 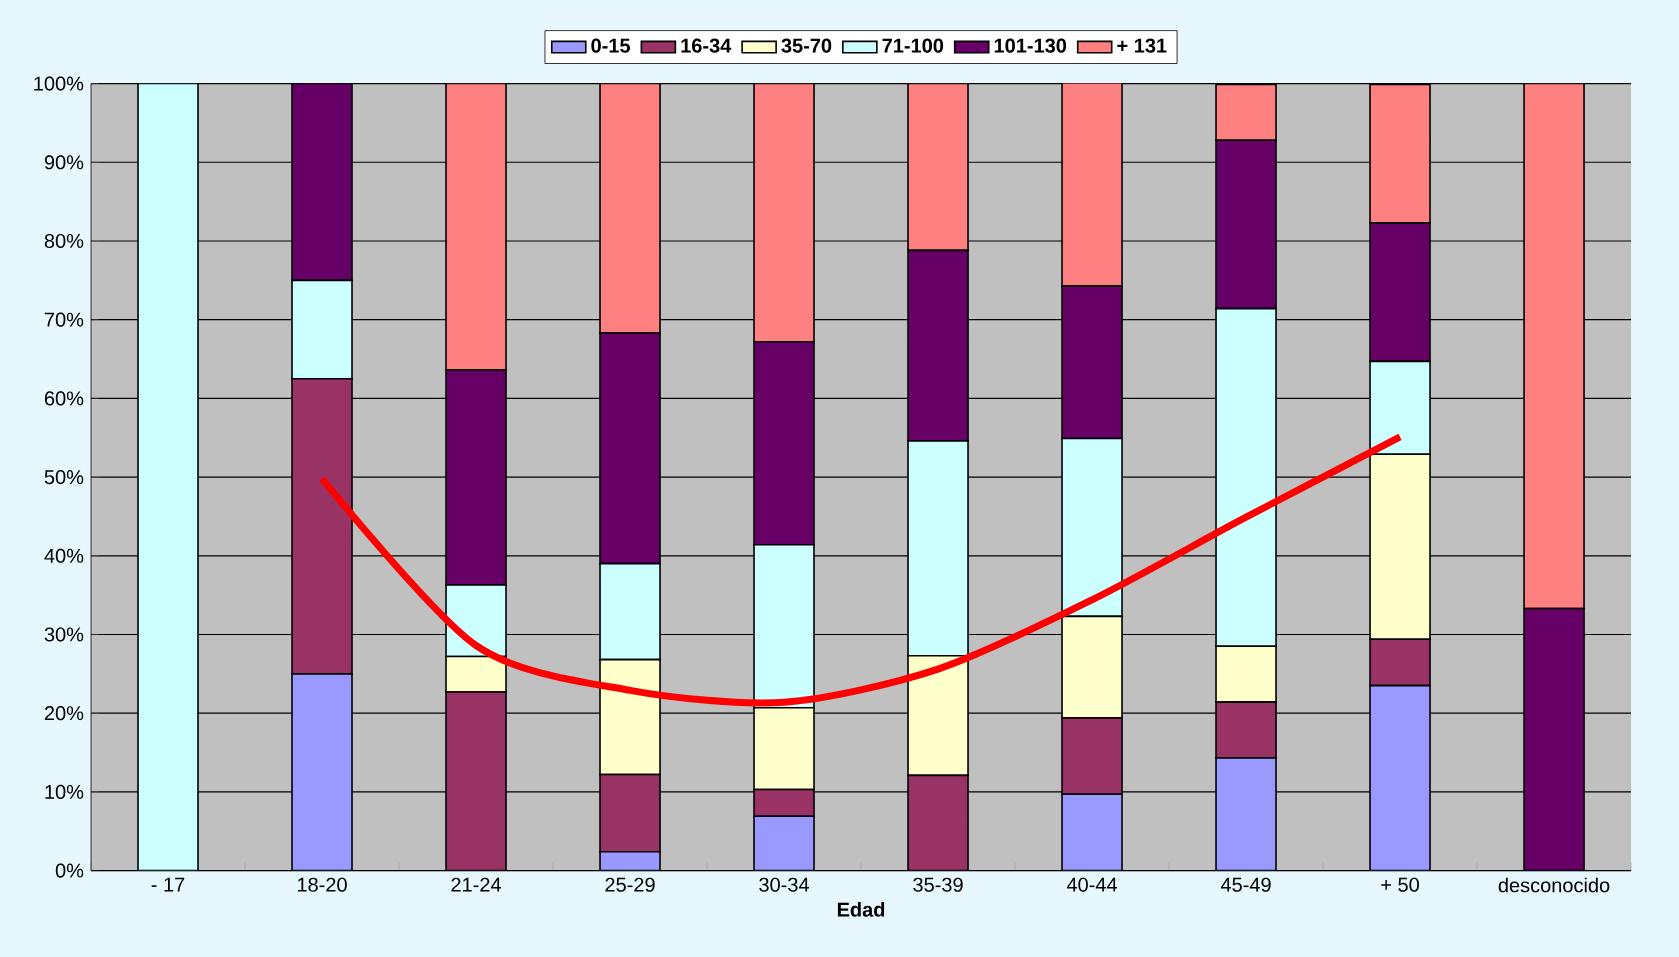 I want to click on legend-label: 0-15, so click(x=611, y=45).